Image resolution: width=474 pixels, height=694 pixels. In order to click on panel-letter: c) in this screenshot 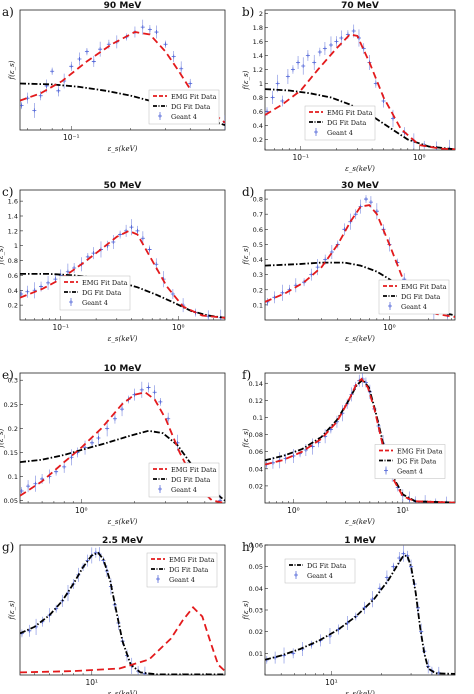, I will do `click(7, 192)`.